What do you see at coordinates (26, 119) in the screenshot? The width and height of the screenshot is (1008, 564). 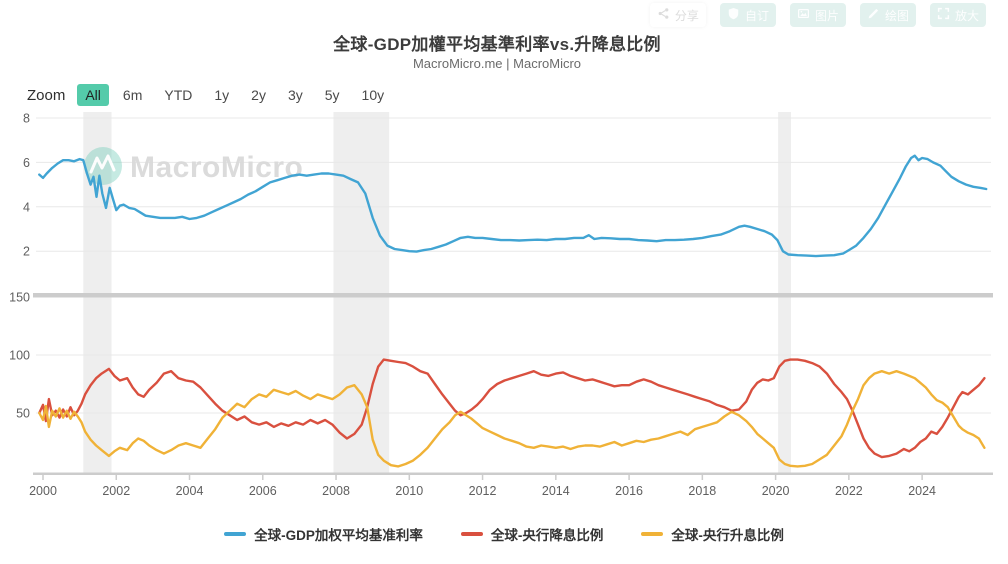 I see `y-tick-label: 8` at bounding box center [26, 119].